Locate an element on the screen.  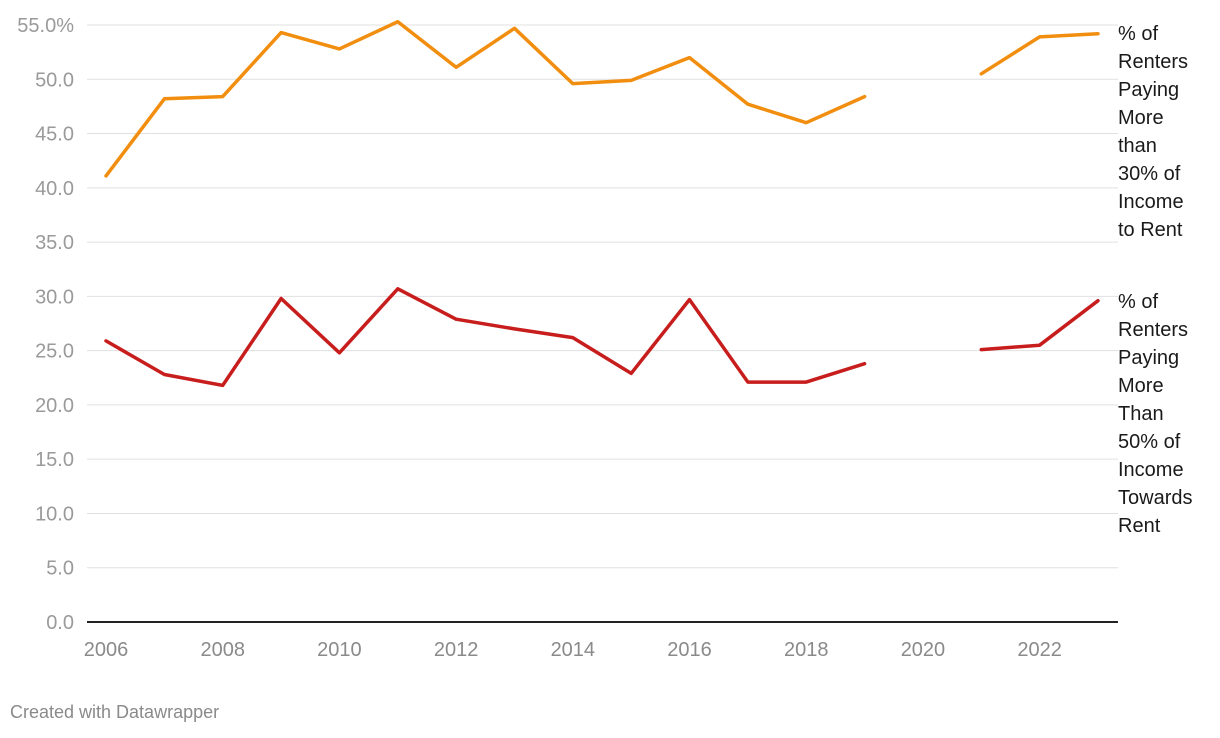
x-tick-label: 2018 is located at coordinates (806, 650).